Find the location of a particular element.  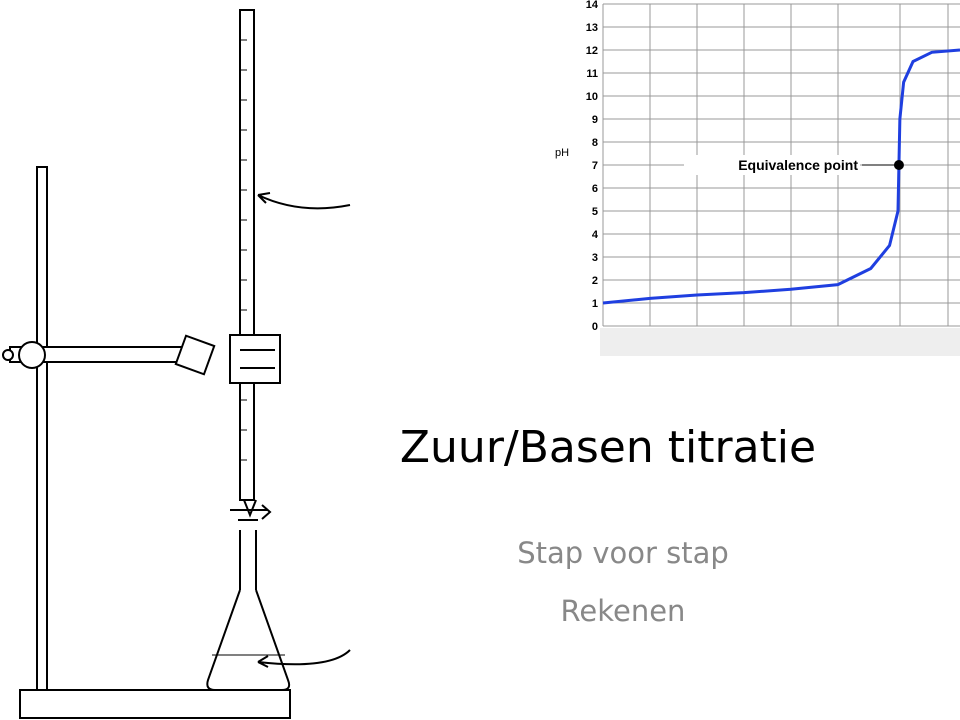

subtitle: Stap voor stap is located at coordinates (623, 553).